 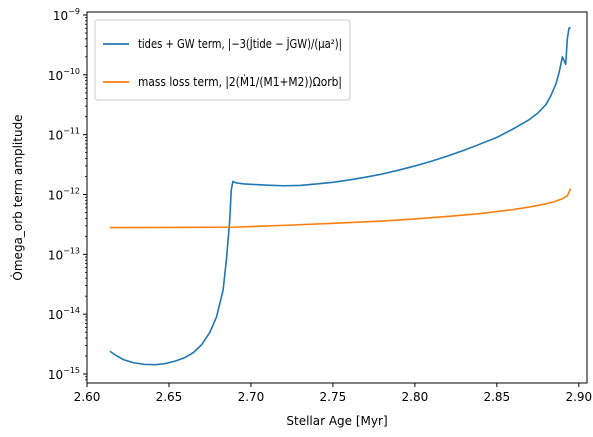 I want to click on y-tick-label: 10−14, so click(x=64, y=314).